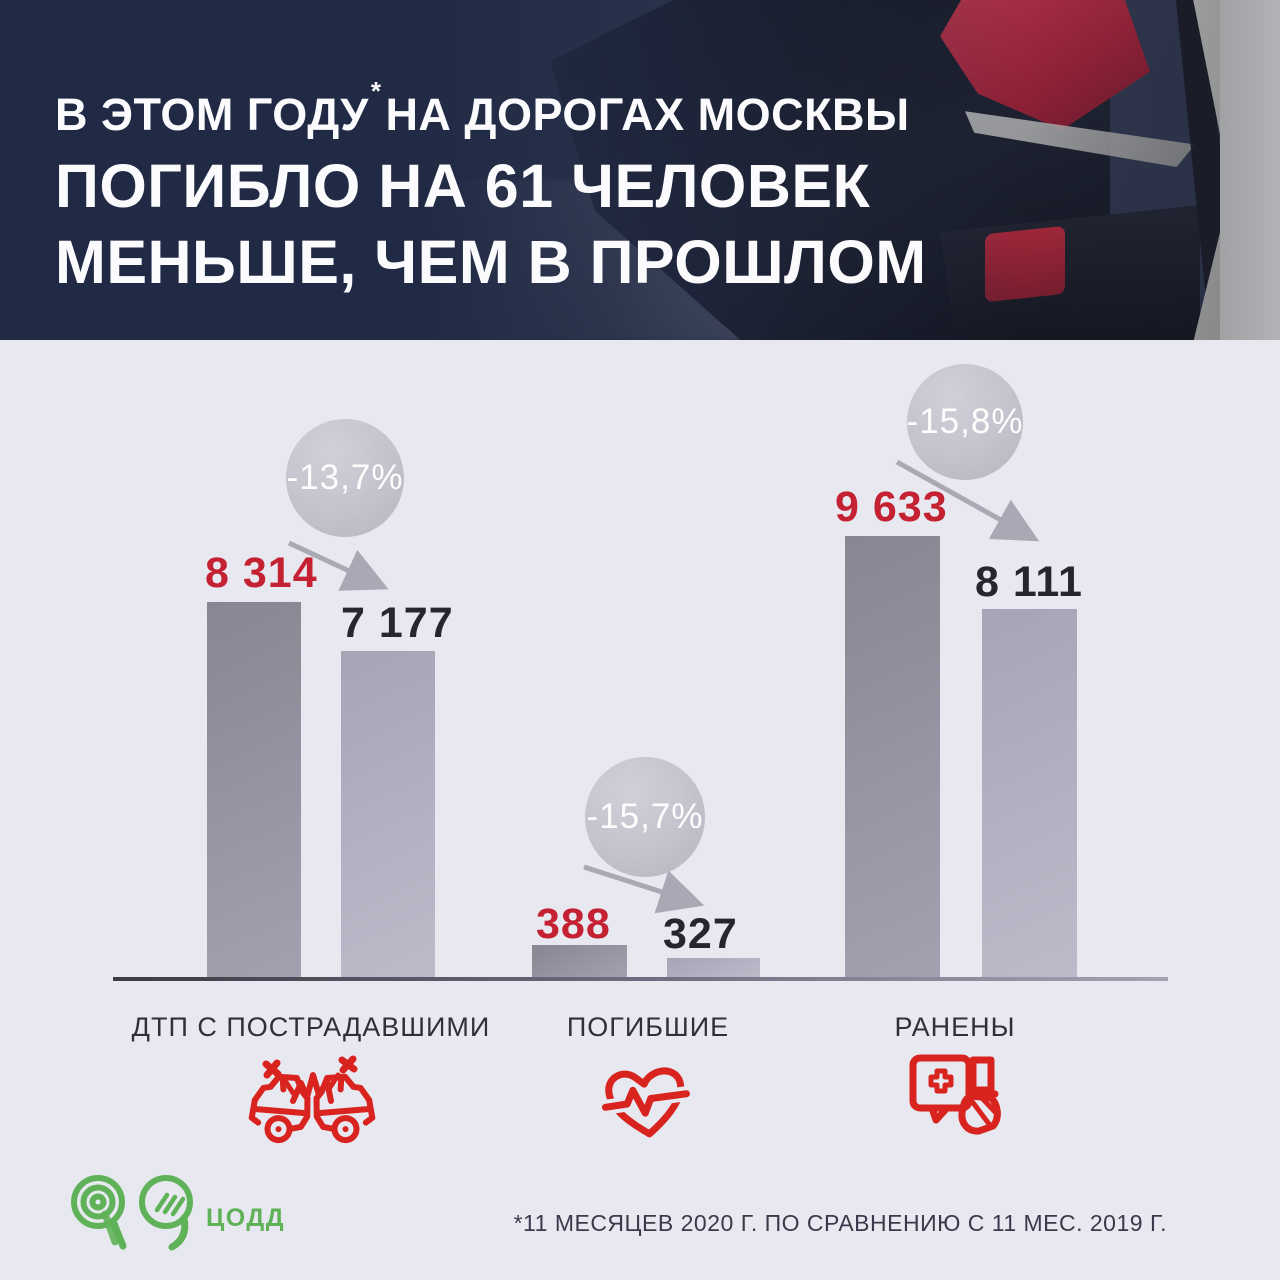 The height and width of the screenshot is (1280, 1280). What do you see at coordinates (700, 934) in the screenshot?
I see `value-deaths-curr: 327` at bounding box center [700, 934].